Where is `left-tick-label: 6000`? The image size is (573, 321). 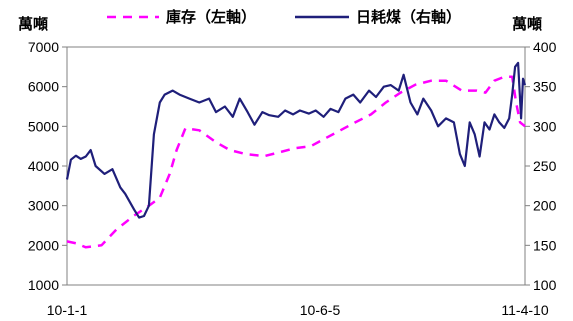
left-tick-label: 6000 is located at coordinates (43, 87).